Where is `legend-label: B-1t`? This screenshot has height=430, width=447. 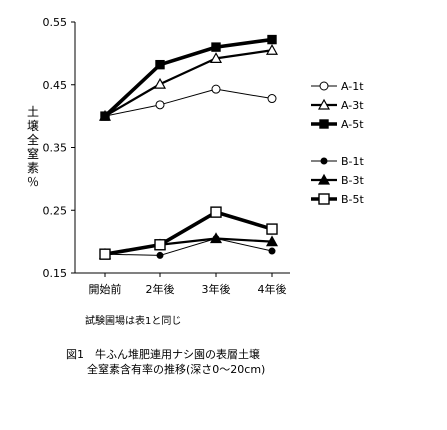
legend-label: B-1t is located at coordinates (353, 161).